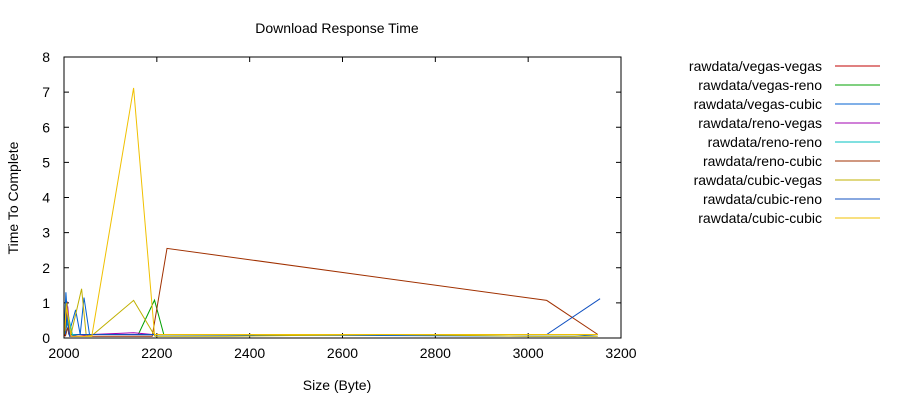  I want to click on y-tick-label: 7, so click(46, 92).